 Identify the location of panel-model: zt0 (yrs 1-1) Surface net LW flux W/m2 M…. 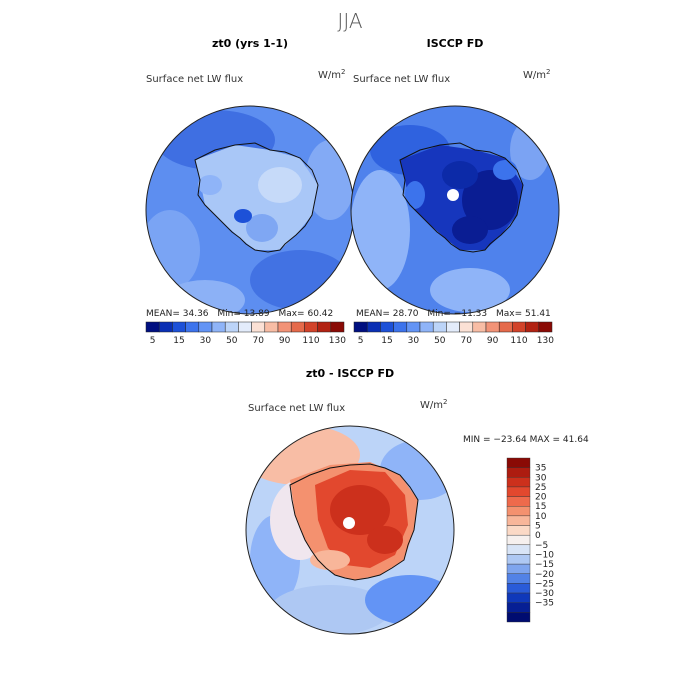
(250, 191).